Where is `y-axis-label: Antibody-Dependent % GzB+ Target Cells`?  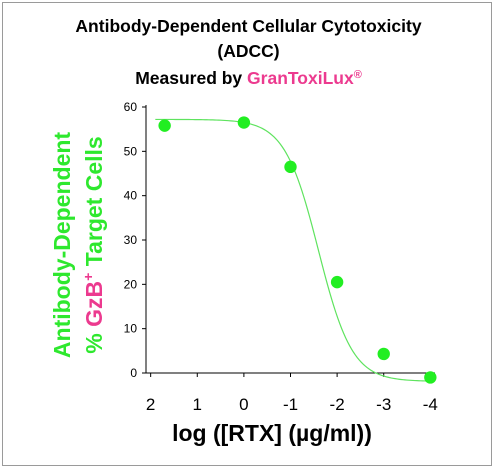
y-axis-label: Antibody-Dependent % GzB+ Target Cells is located at coordinates (78, 245).